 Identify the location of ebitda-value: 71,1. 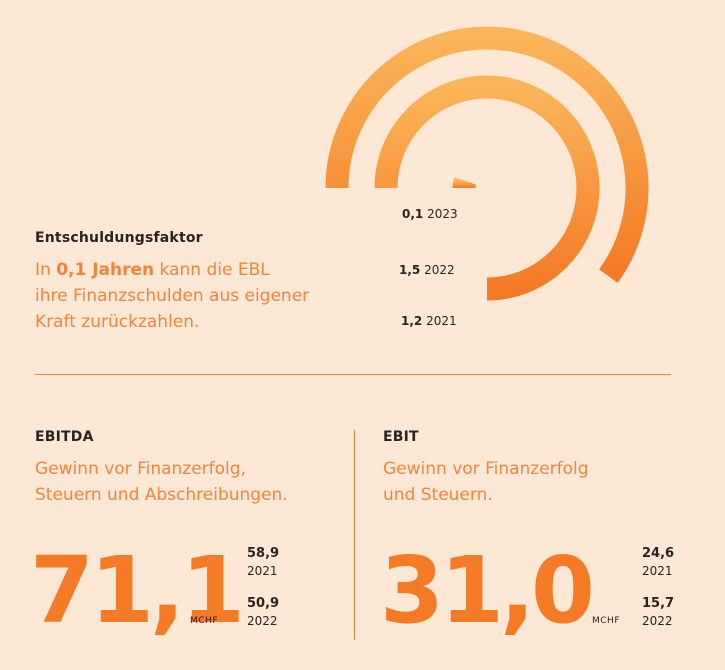
(137, 590).